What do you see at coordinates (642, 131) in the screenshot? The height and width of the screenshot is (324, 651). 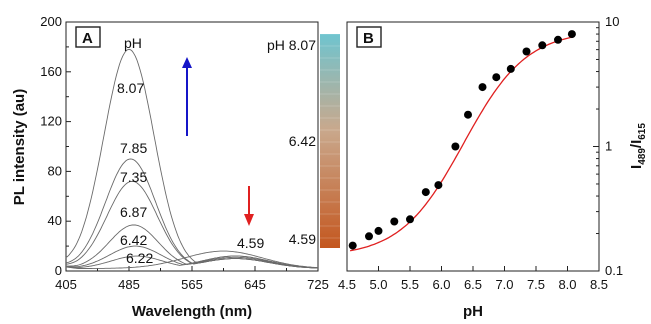 I see `ylabel-sub2: 615` at bounding box center [642, 131].